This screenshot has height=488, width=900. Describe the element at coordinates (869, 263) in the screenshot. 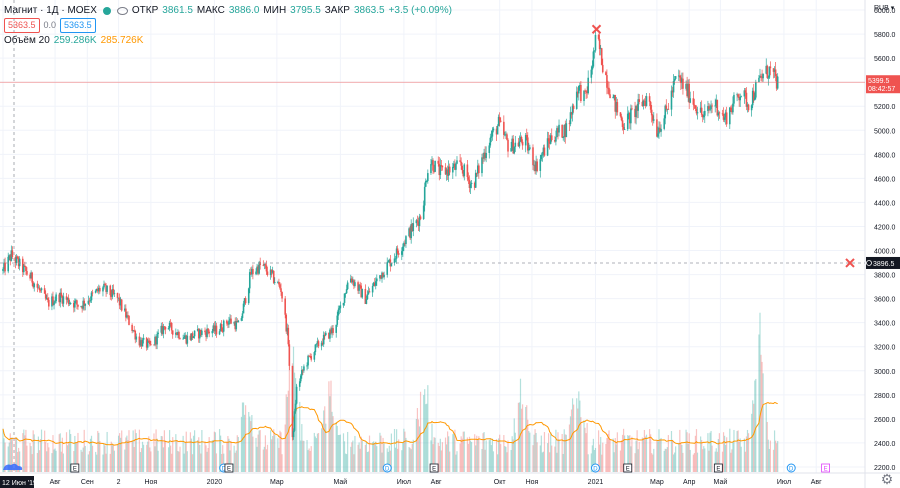

I see `plus-icon` at that location.